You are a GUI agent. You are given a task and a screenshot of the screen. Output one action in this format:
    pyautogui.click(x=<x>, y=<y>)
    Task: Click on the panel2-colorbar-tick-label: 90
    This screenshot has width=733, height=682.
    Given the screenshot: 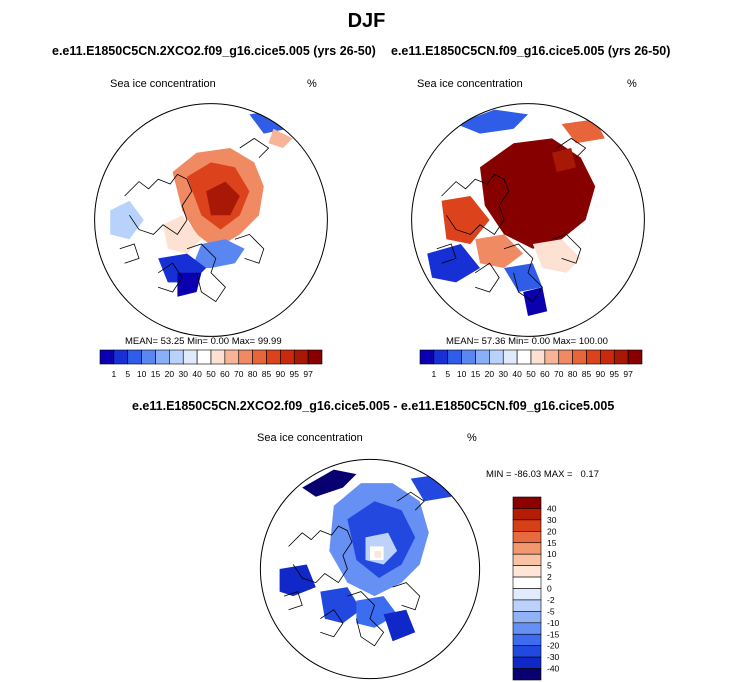 What is the action you would take?
    pyautogui.click(x=601, y=374)
    